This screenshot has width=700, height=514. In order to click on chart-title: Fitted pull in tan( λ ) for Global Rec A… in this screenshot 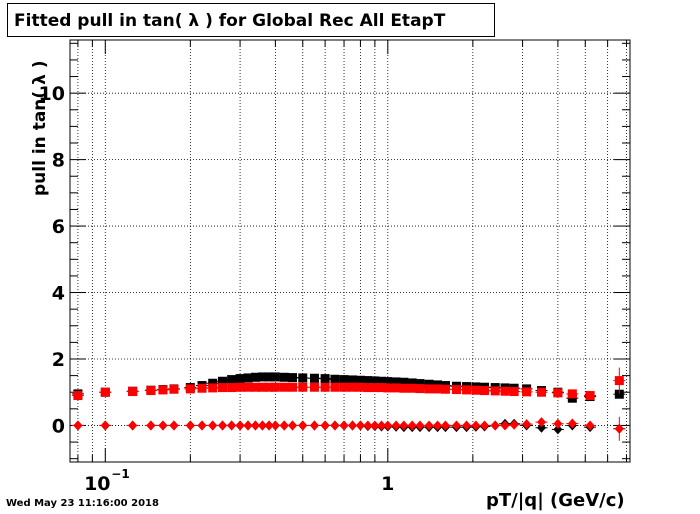, I will do `click(230, 21)`.